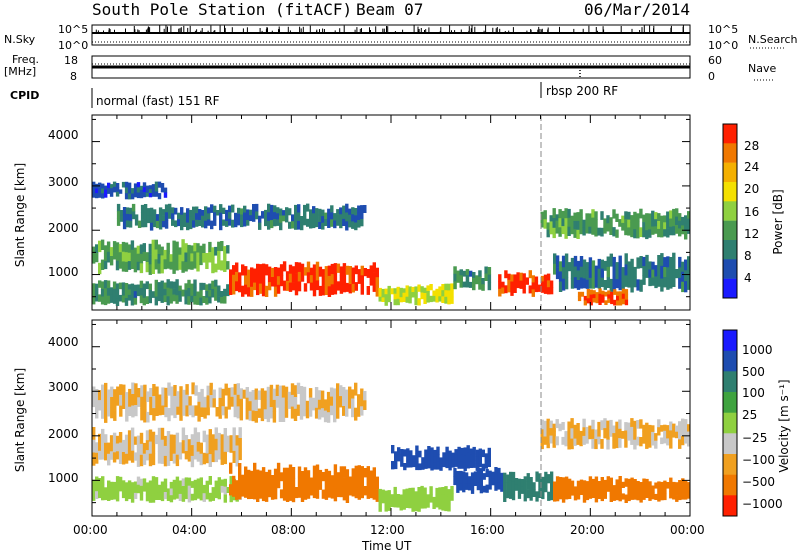 This screenshot has width=800, height=554. I want to click on nsky-spikes, so click(389, 29).